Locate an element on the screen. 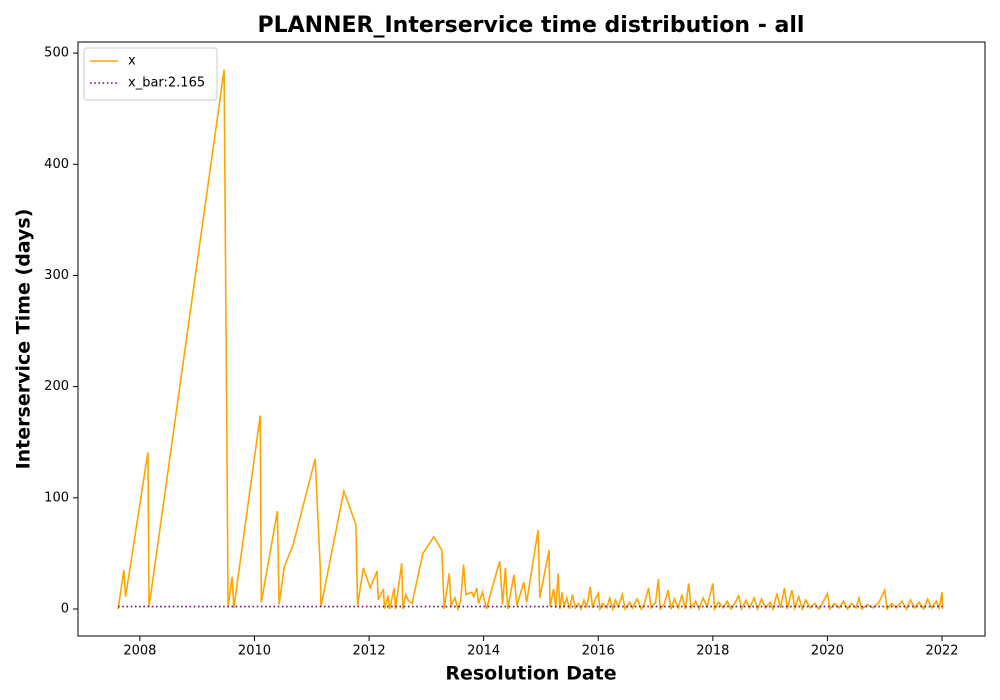 Image resolution: width=1000 pixels, height=700 pixels. y-tick-label: 400 is located at coordinates (56, 164).